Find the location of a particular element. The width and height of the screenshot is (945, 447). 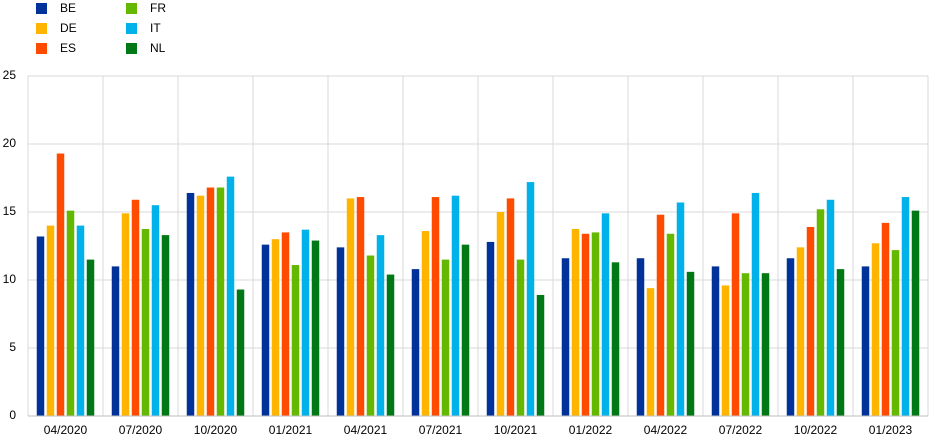

y-tick-label: 25 is located at coordinates (10, 75).